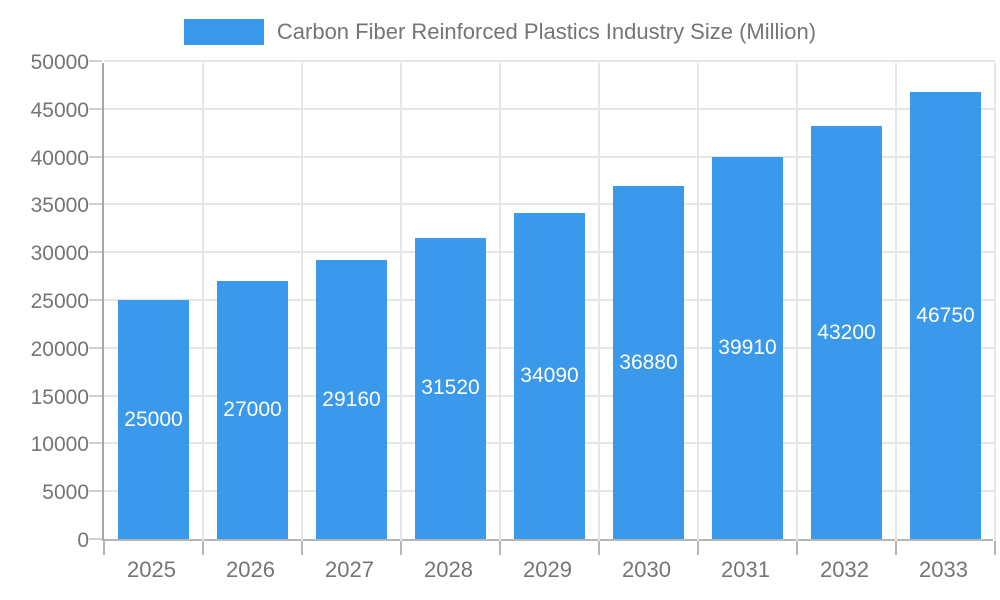 The height and width of the screenshot is (600, 1000). What do you see at coordinates (59, 254) in the screenshot?
I see `y-tick-label: 30000` at bounding box center [59, 254].